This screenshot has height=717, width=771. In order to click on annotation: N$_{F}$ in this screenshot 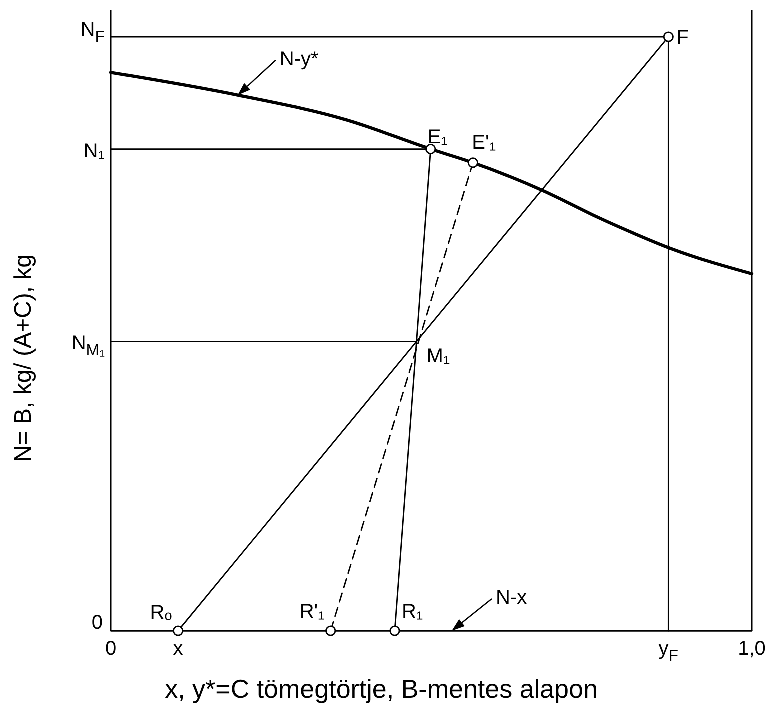, I will do `click(93, 32)`.